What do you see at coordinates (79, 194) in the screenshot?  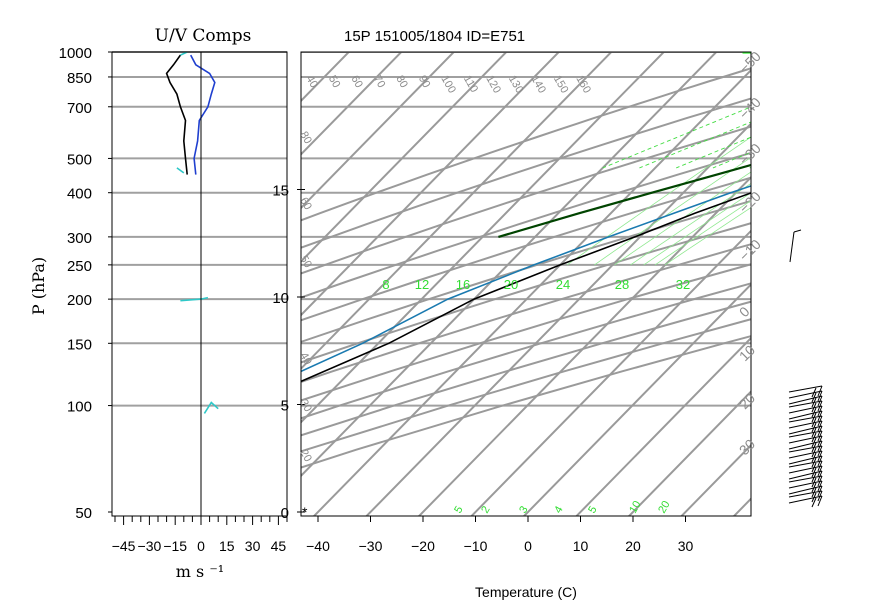 I see `pressure-tick-label: 400` at bounding box center [79, 194].